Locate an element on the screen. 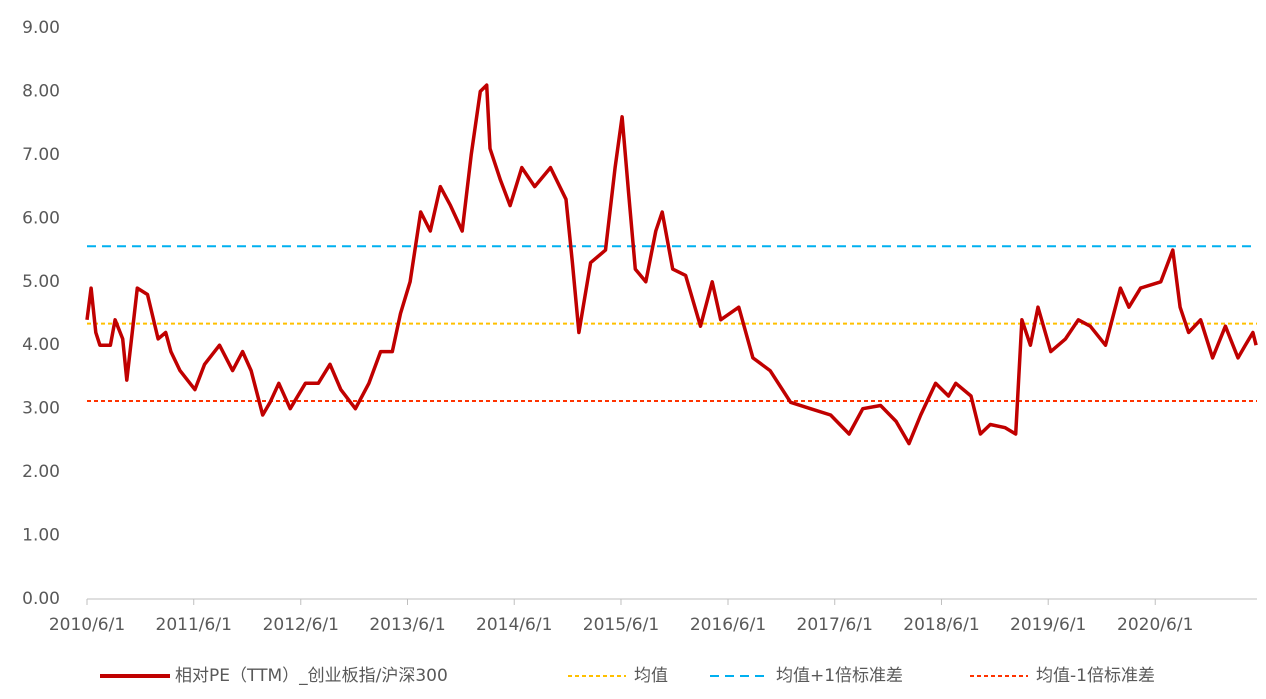  y-tick-label: 5.00 is located at coordinates (41, 282).